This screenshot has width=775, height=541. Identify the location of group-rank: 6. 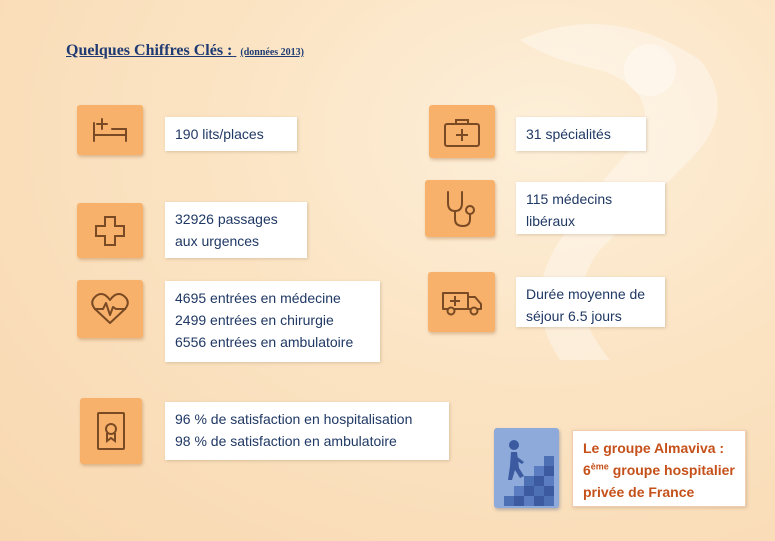
(587, 470).